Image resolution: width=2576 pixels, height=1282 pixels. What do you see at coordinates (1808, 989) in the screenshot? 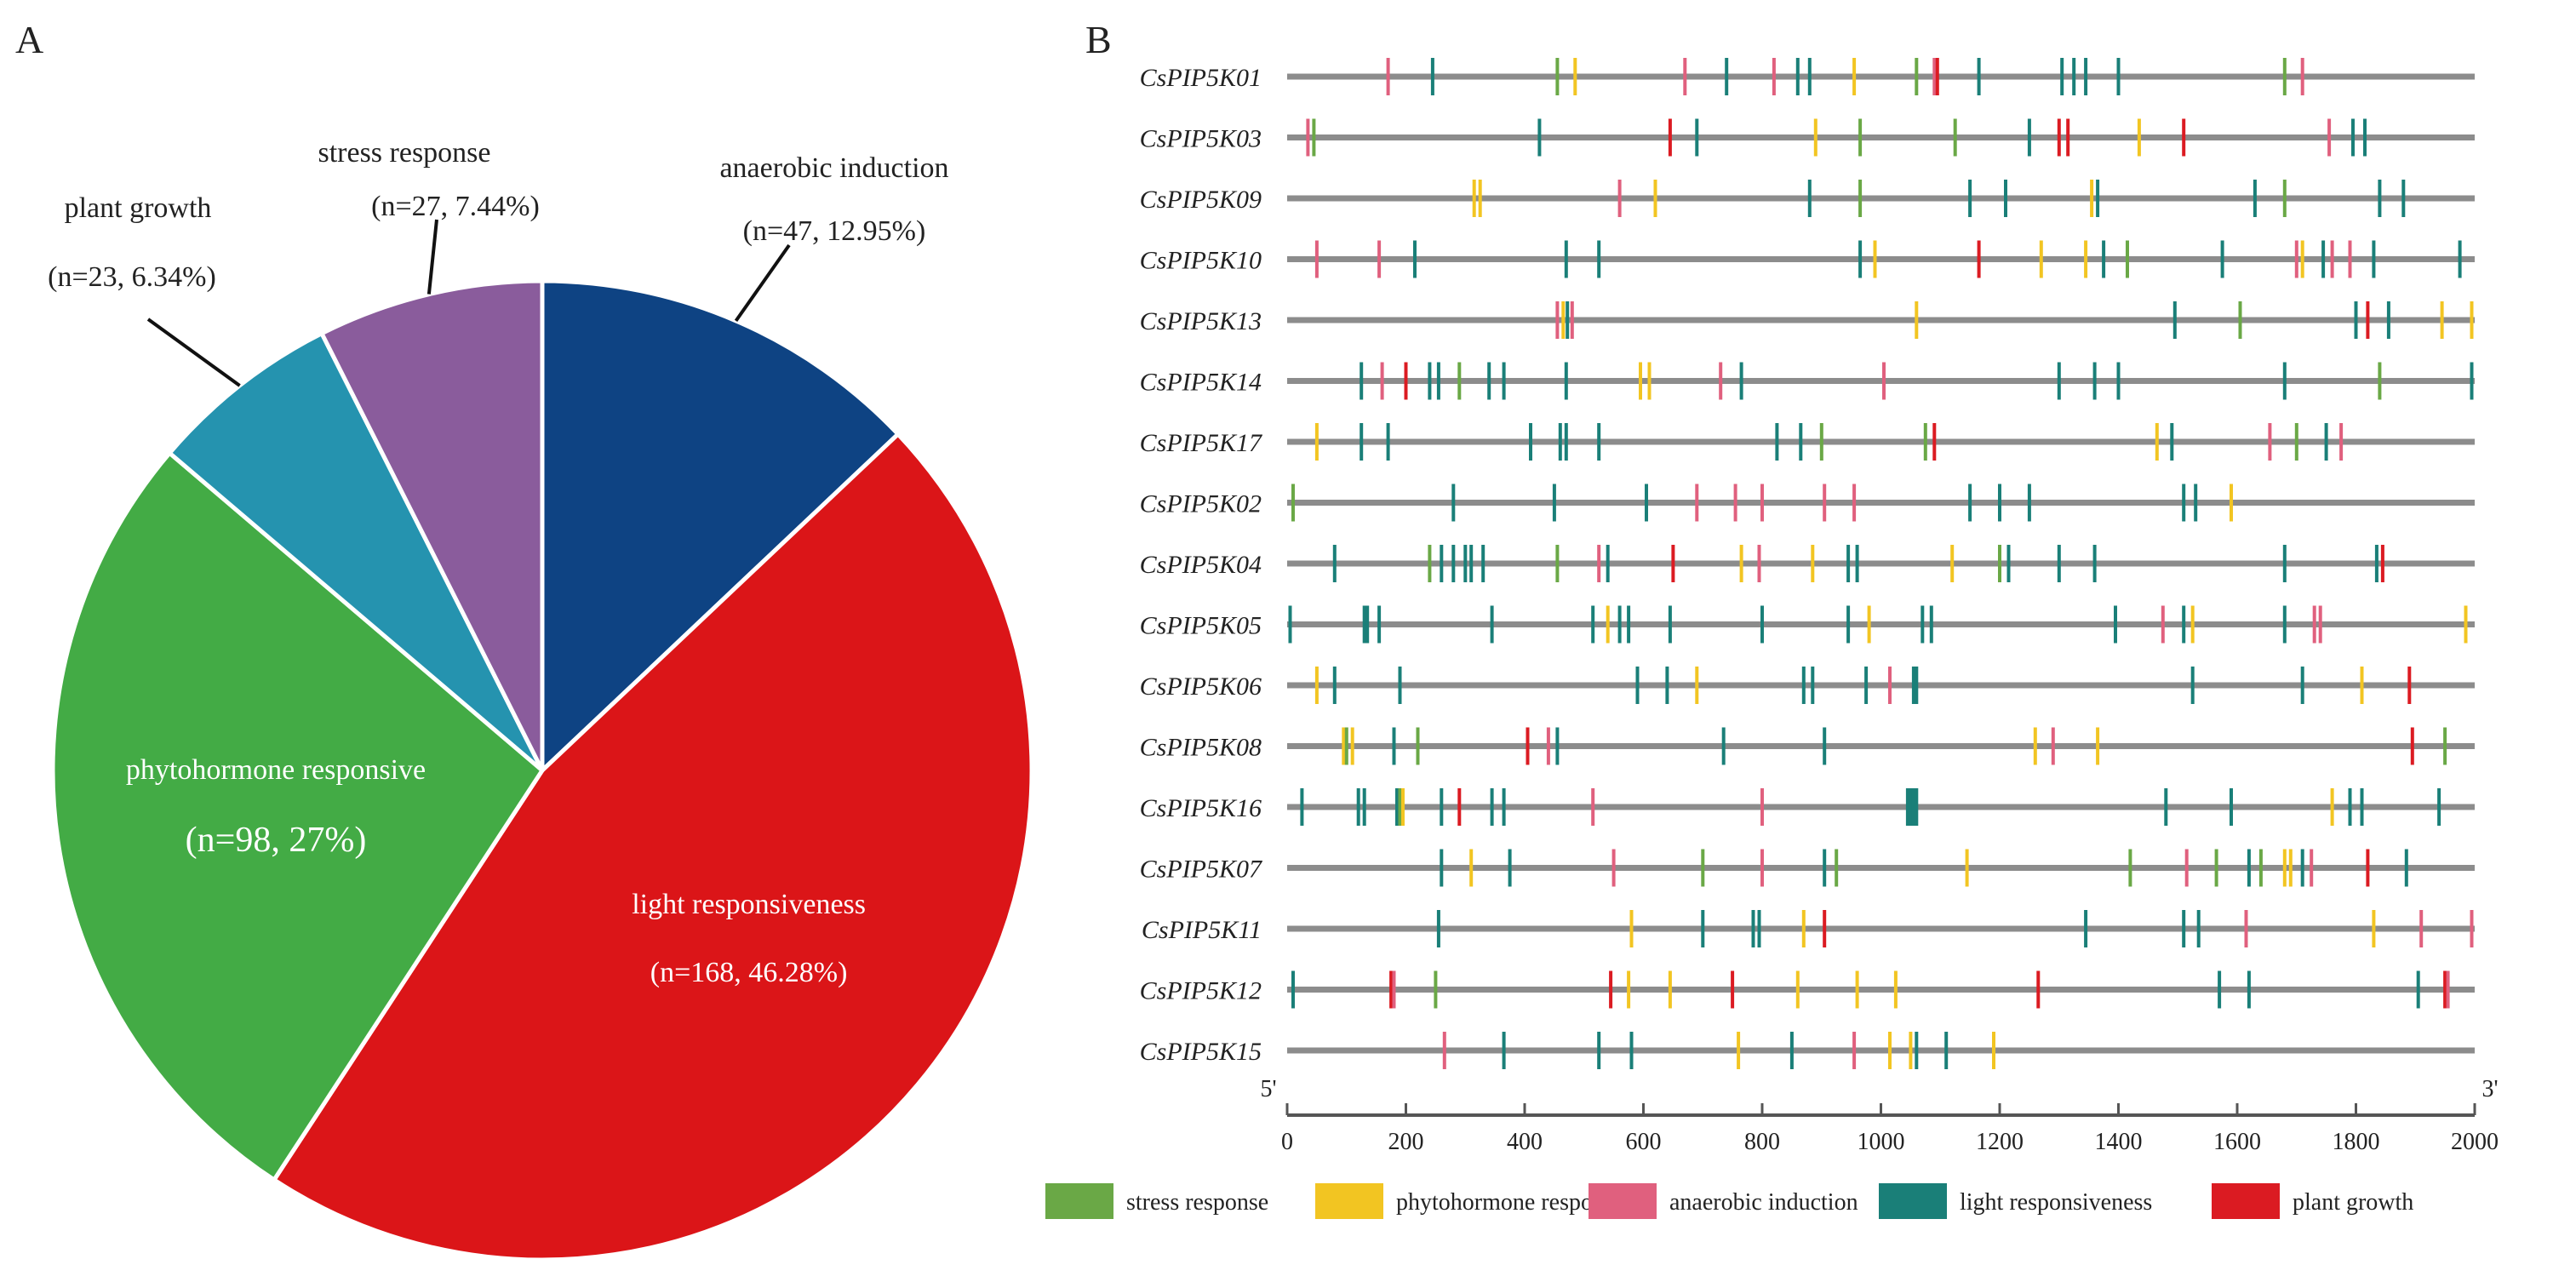
I see `gene-row-cspip5k12: CsPIP5K12` at bounding box center [1808, 989].